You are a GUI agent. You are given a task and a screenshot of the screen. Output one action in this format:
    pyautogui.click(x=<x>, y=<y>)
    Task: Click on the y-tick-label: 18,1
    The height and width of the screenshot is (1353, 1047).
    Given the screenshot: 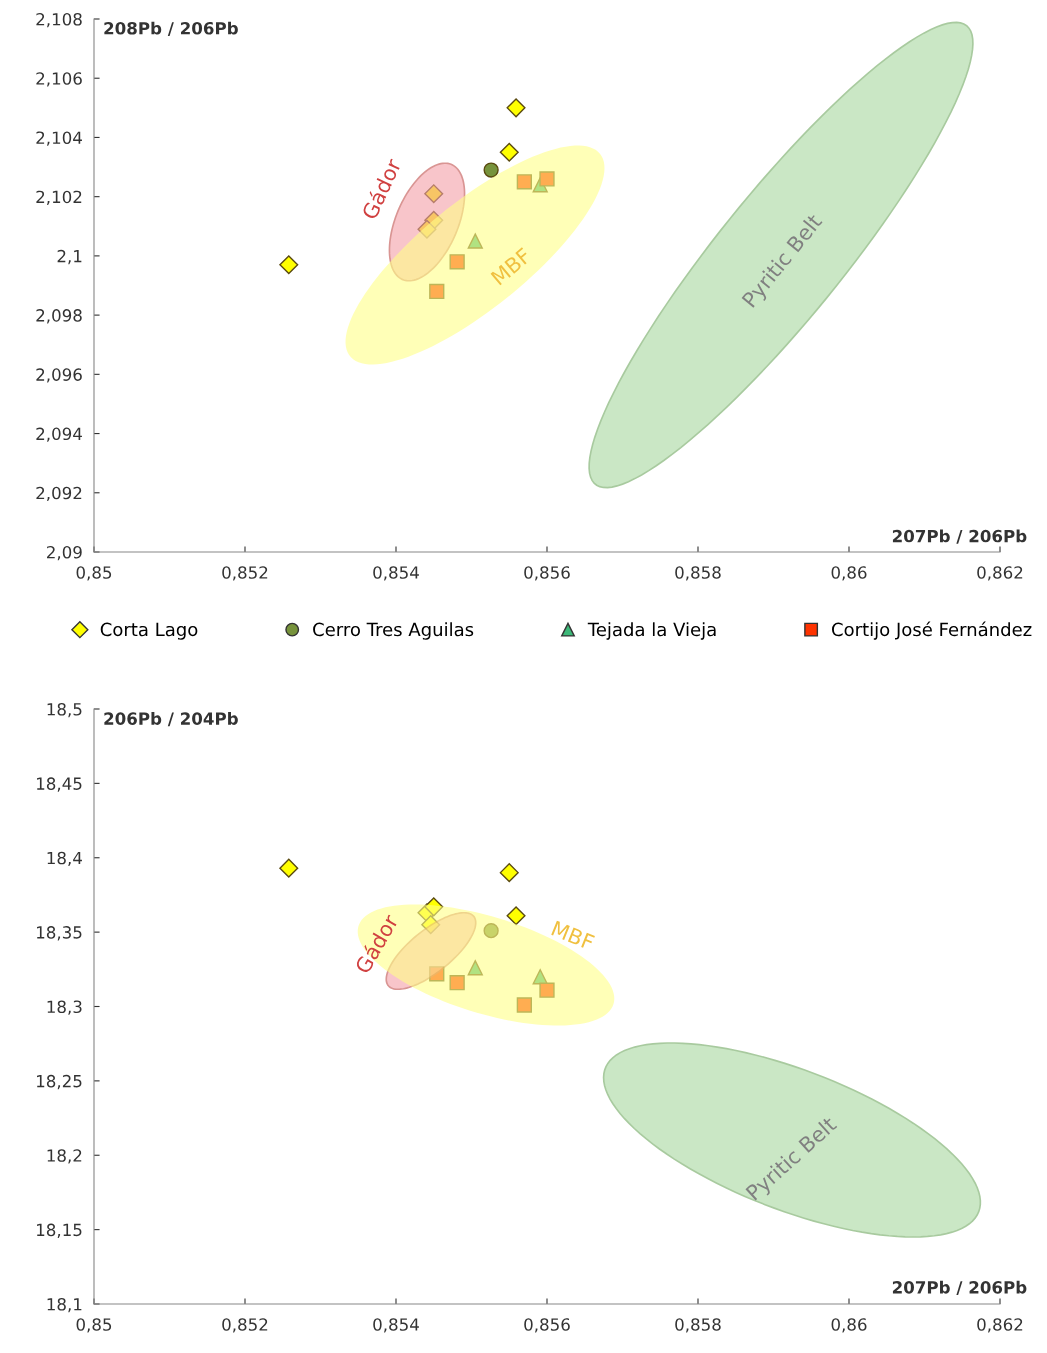 What is the action you would take?
    pyautogui.click(x=64, y=1305)
    